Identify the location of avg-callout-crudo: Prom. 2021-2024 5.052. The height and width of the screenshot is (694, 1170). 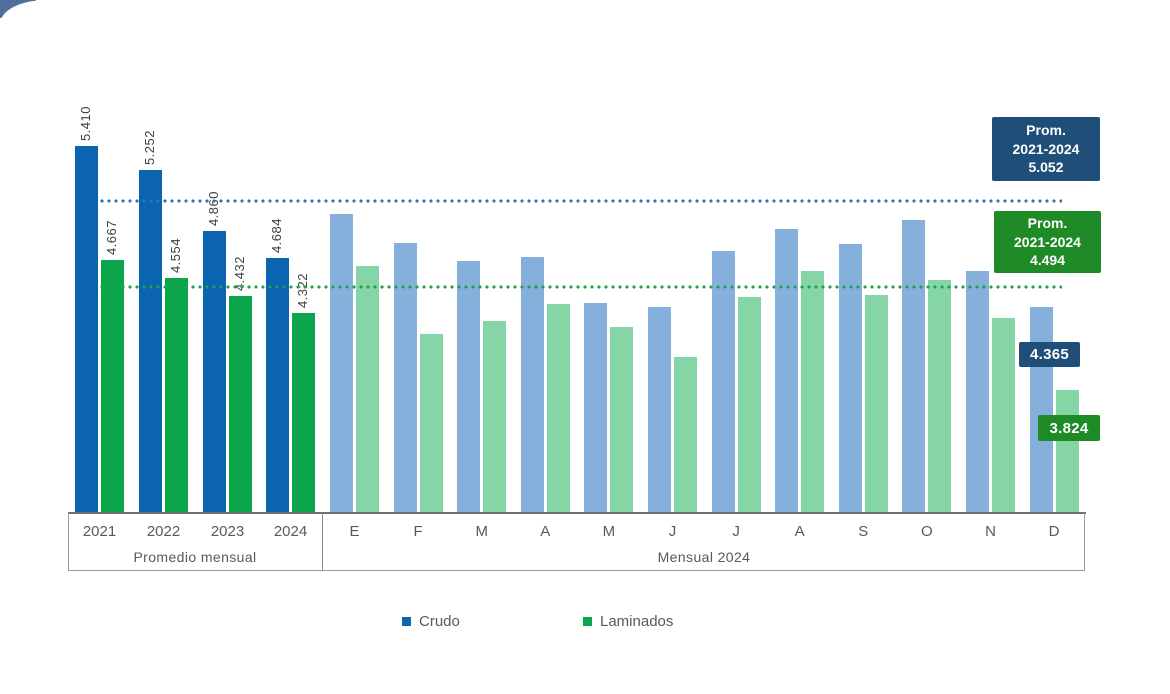
(1046, 149).